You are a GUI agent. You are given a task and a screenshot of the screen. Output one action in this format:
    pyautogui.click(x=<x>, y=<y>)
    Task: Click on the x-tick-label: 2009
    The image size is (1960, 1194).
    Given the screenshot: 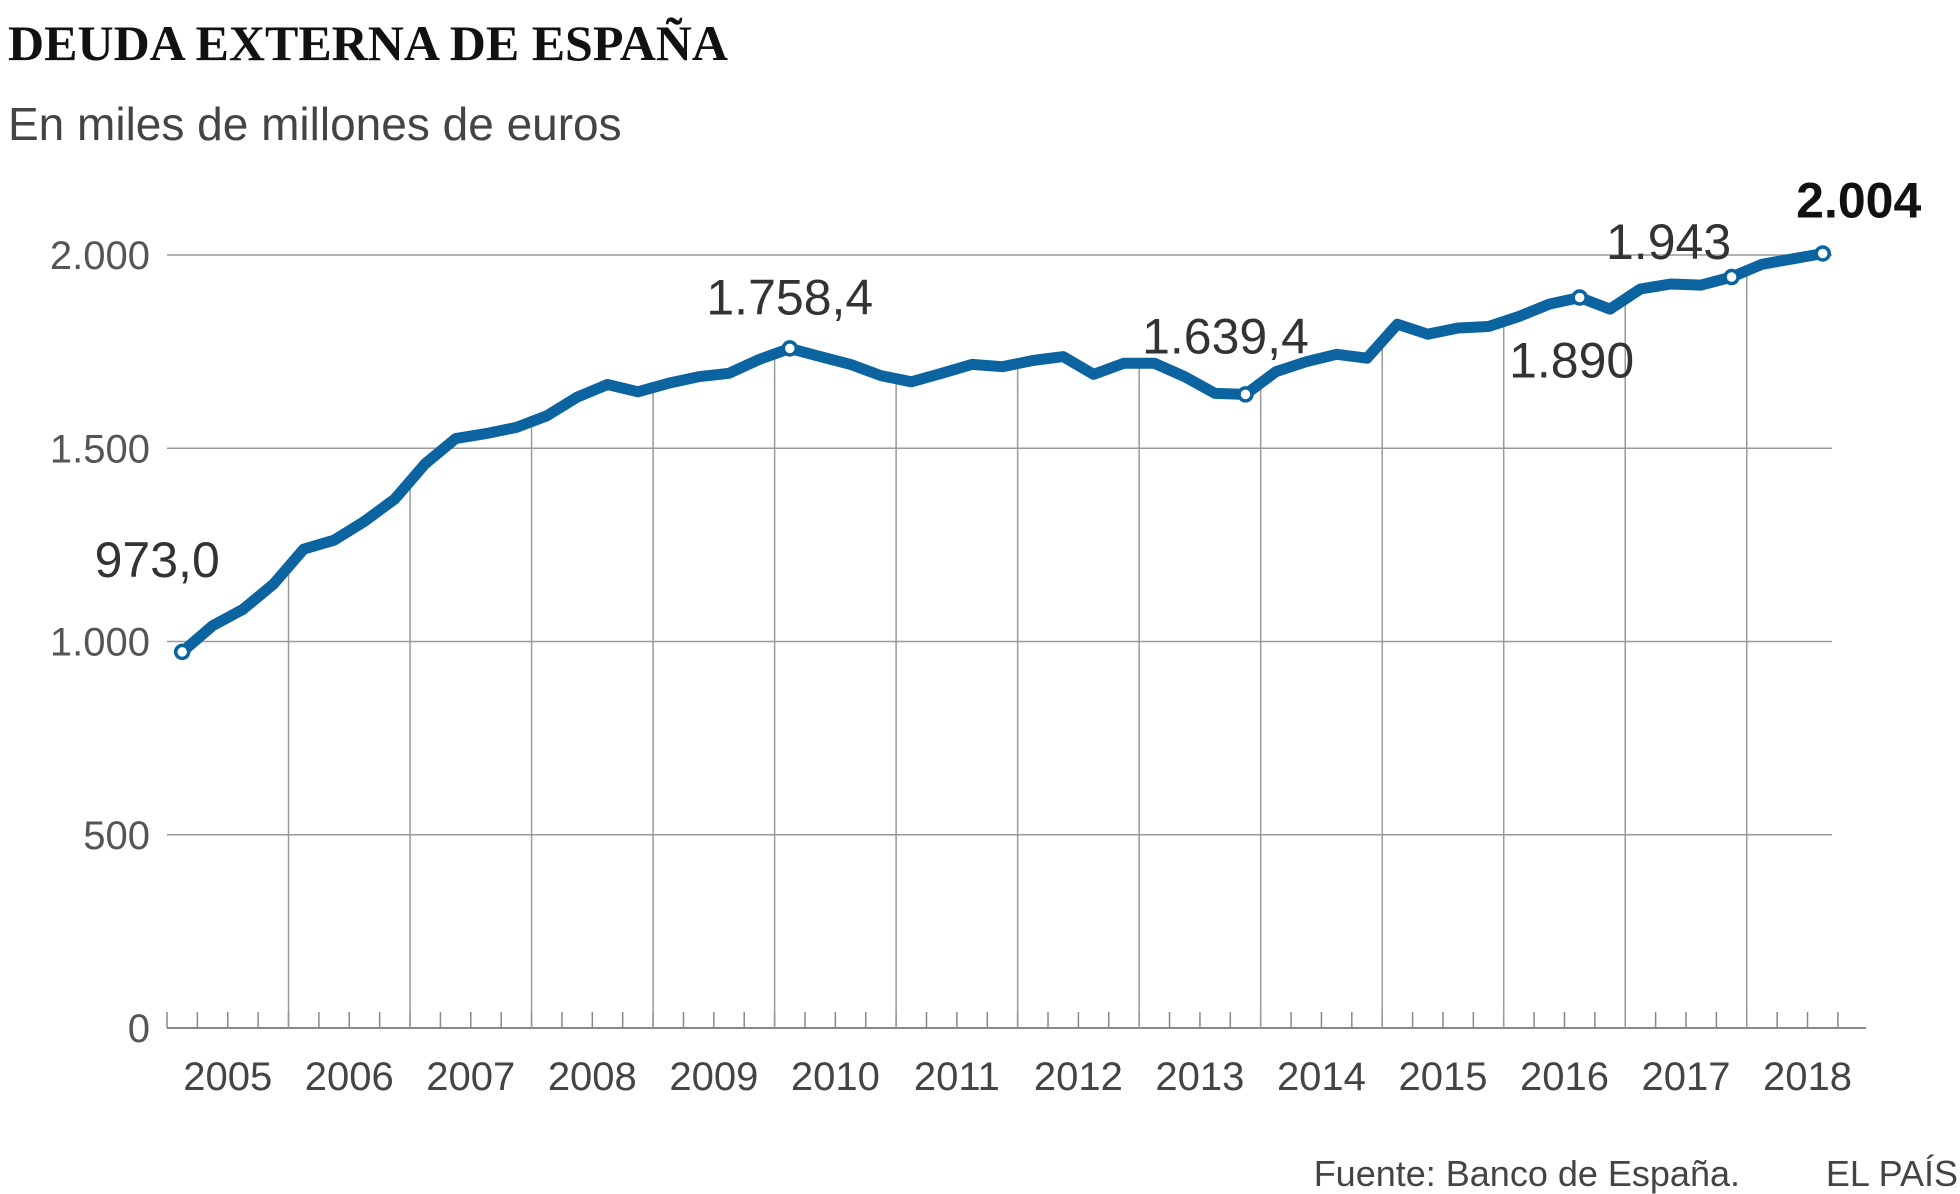 What is the action you would take?
    pyautogui.click(x=713, y=1077)
    